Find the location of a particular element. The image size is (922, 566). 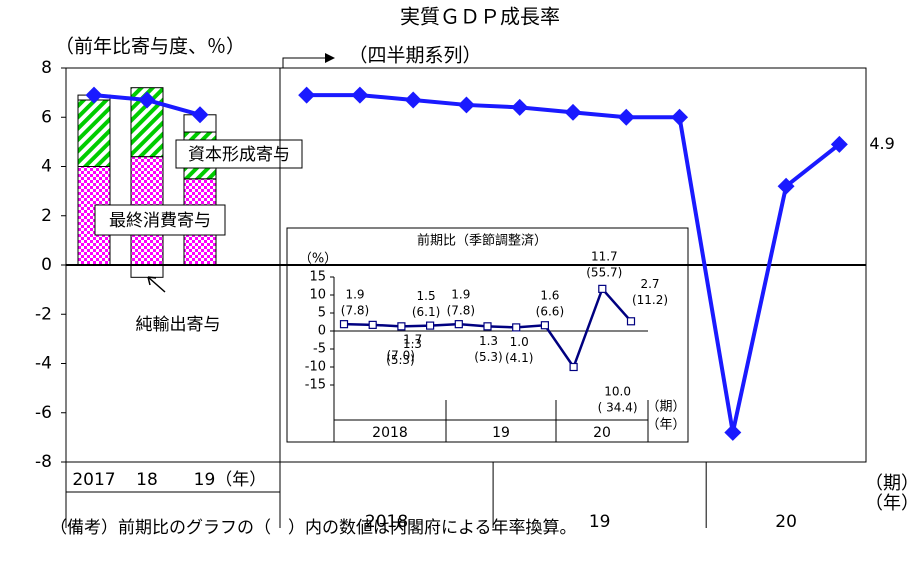

annualized-label: (6.6) is located at coordinates (550, 312).